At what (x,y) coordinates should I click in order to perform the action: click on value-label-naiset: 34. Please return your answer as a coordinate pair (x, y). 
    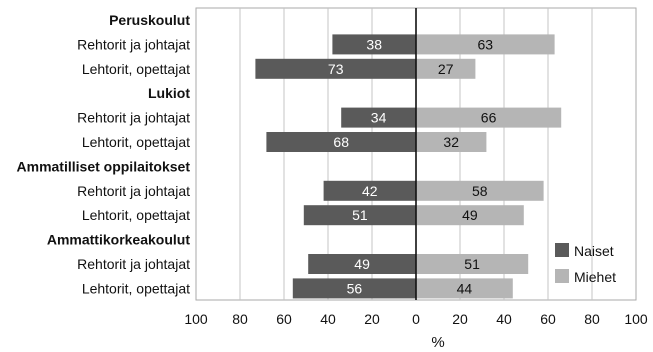
    Looking at the image, I should click on (379, 118).